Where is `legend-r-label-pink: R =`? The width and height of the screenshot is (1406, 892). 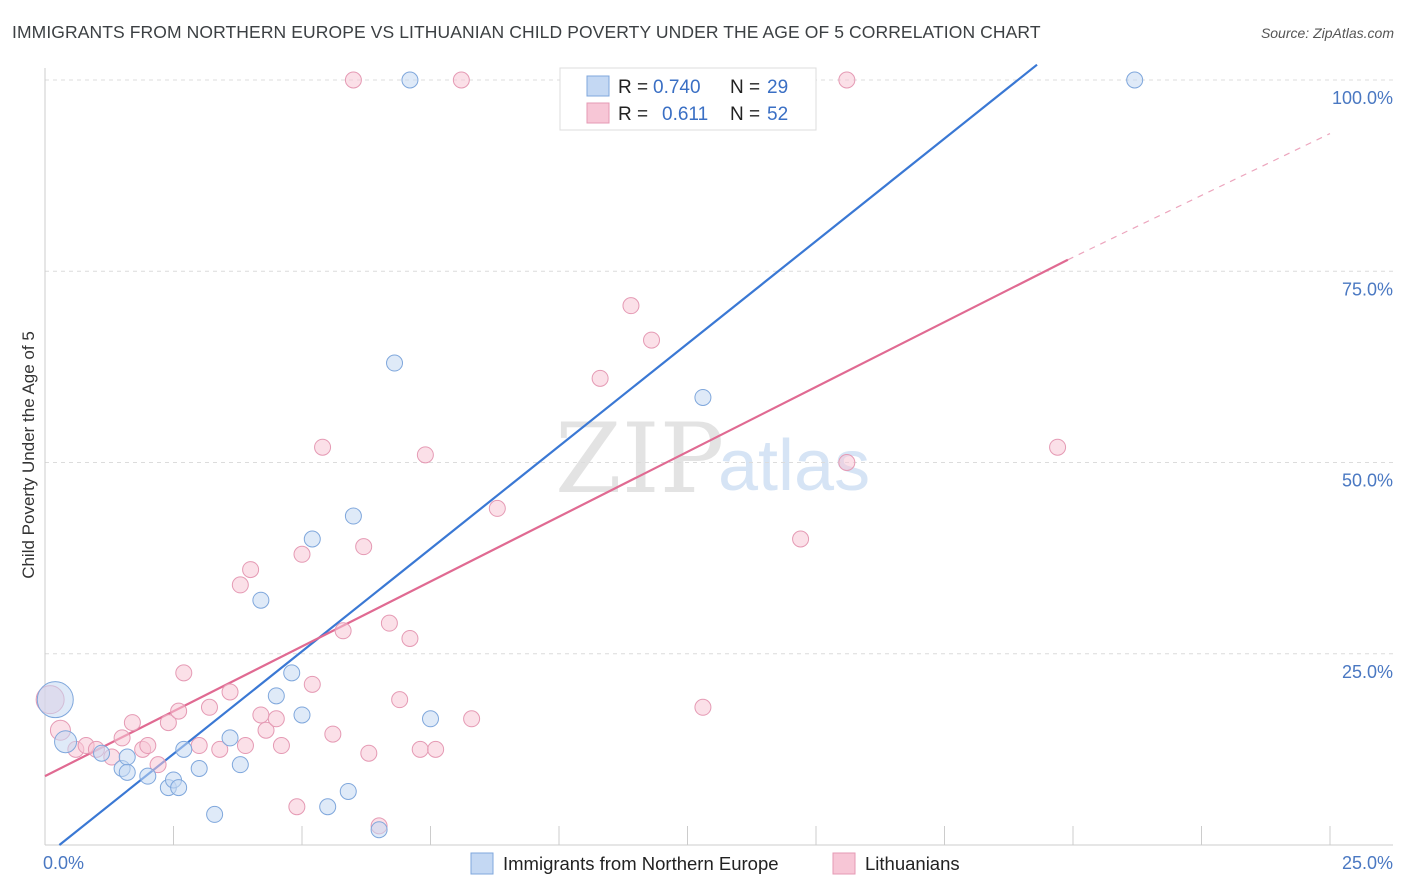 legend-r-label-pink: R = is located at coordinates (633, 114).